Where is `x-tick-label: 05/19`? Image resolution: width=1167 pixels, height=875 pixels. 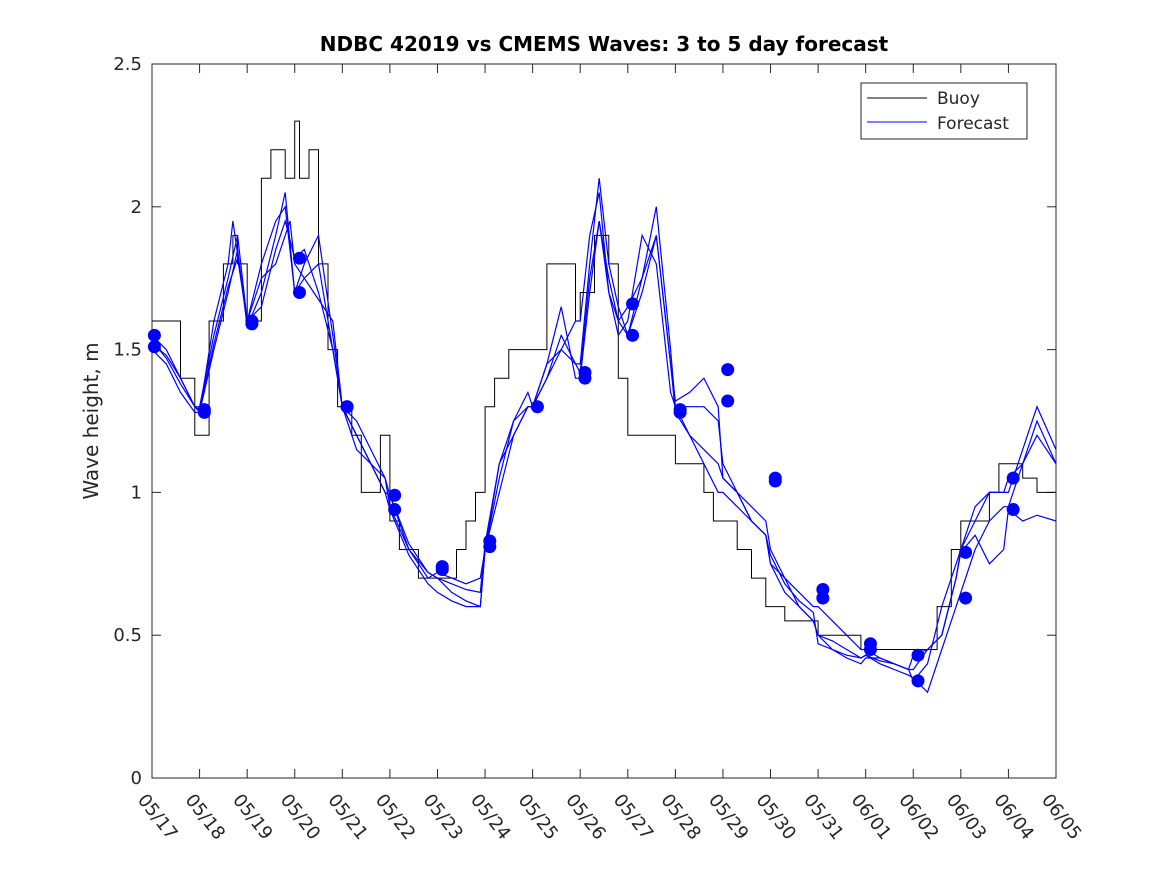
x-tick-label: 05/19 is located at coordinates (252, 817).